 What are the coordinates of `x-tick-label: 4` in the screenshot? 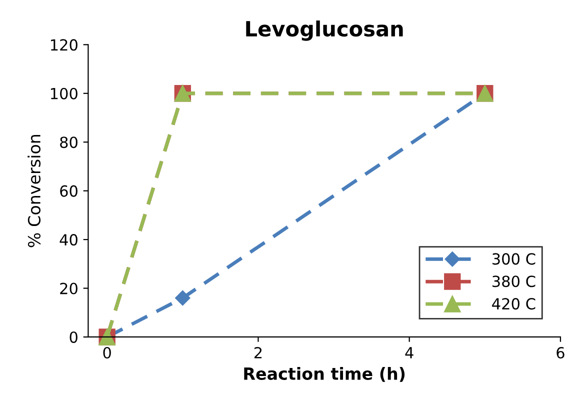 It's located at (409, 352).